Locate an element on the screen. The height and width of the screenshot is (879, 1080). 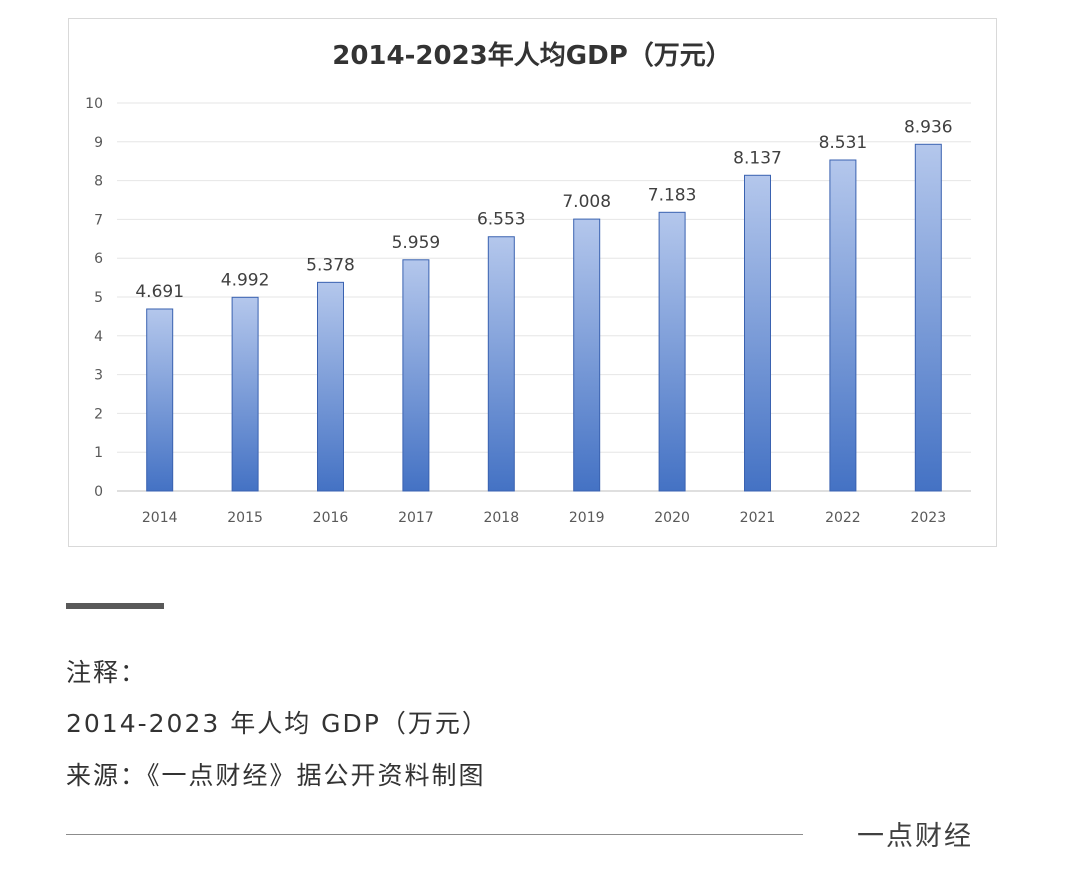
data-label-2017: 5.959 is located at coordinates (416, 243).